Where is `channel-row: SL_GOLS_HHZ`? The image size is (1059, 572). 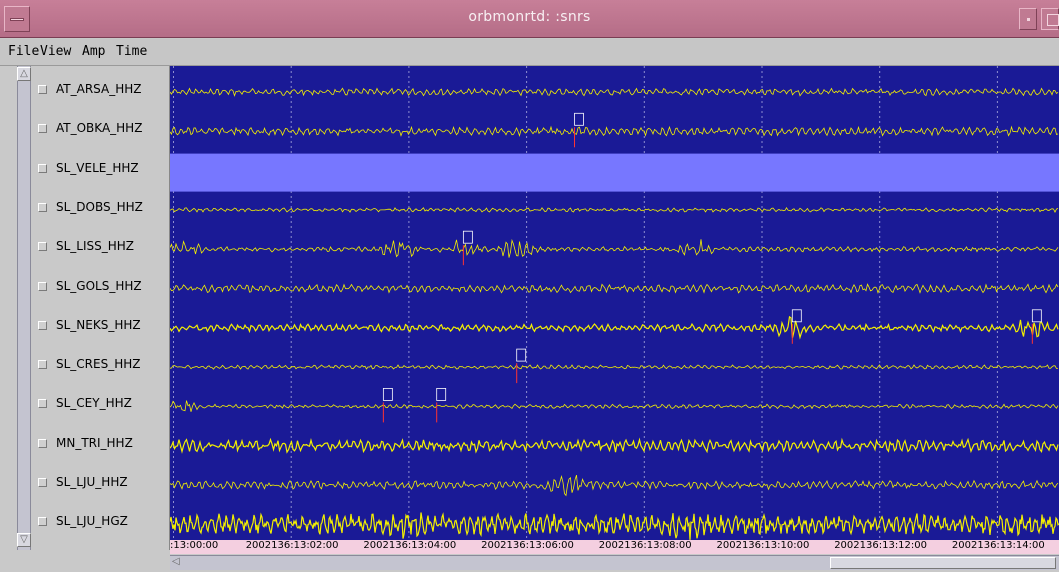
channel-row: SL_GOLS_HHZ is located at coordinates (101, 287).